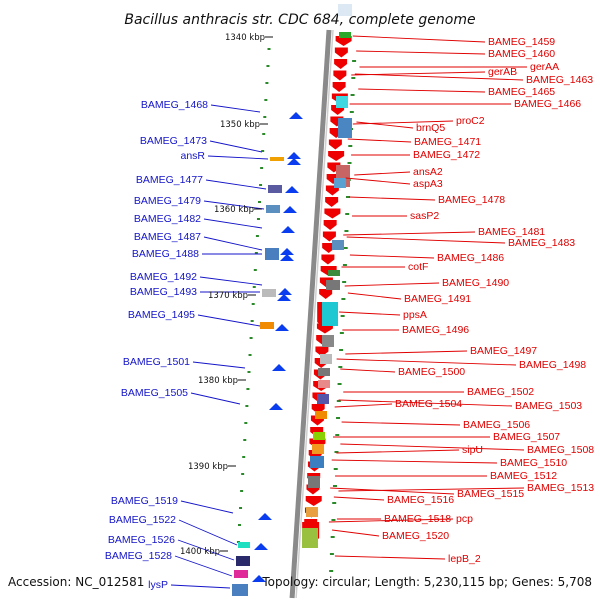 This screenshot has width=600, height=600. I want to click on kbp-label: 1350 kbp, so click(240, 125).